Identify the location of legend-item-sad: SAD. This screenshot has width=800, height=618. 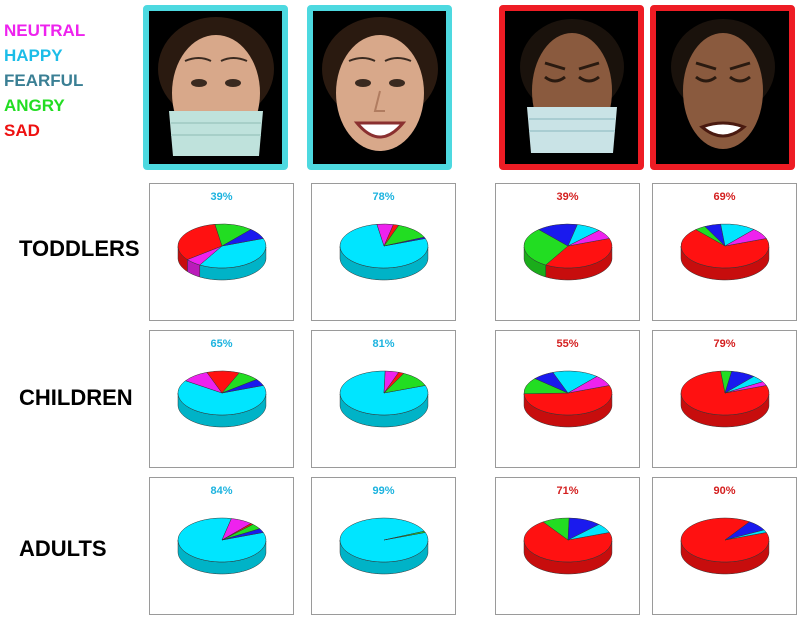
(22, 130).